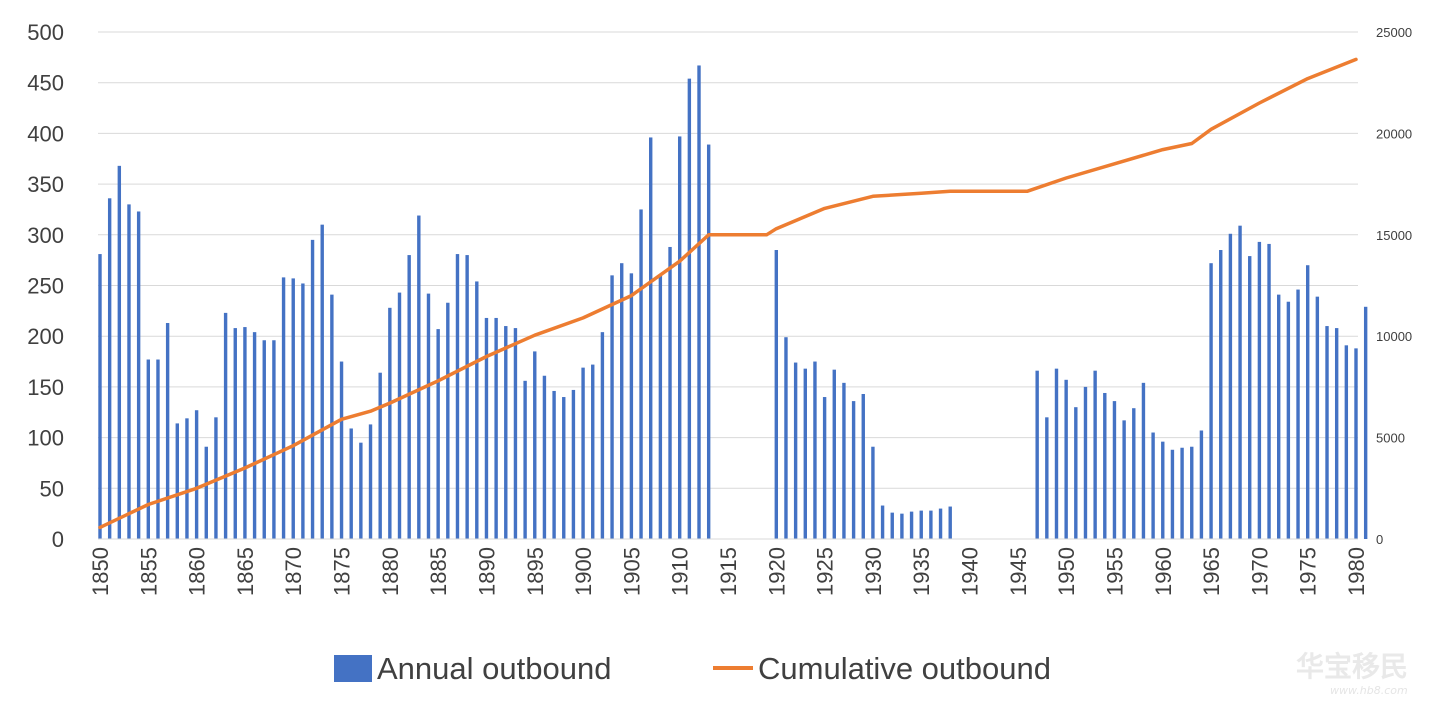  Describe the element at coordinates (834, 454) in the screenshot. I see `bar-1926` at that location.